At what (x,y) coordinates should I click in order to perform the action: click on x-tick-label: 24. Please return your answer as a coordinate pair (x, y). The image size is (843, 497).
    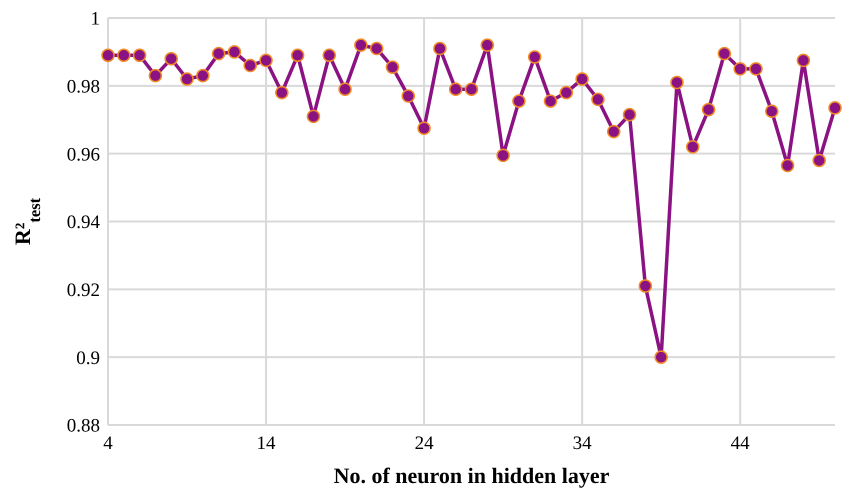
    Looking at the image, I should click on (424, 443).